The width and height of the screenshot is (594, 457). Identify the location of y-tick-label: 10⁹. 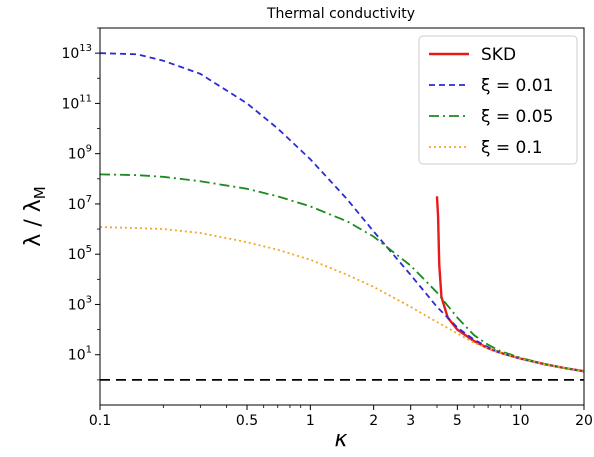
(80, 153).